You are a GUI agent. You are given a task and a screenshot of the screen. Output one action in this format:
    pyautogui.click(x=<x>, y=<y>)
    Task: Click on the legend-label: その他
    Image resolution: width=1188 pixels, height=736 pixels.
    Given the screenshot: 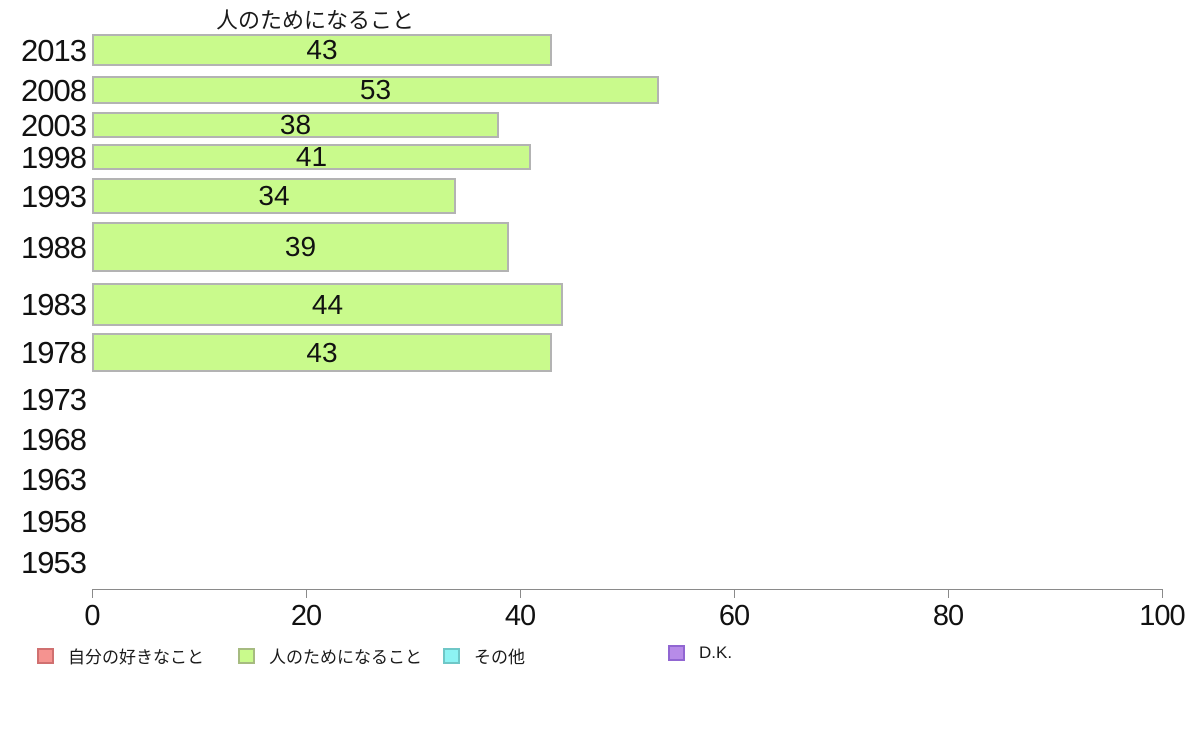 What is the action you would take?
    pyautogui.click(x=499, y=657)
    